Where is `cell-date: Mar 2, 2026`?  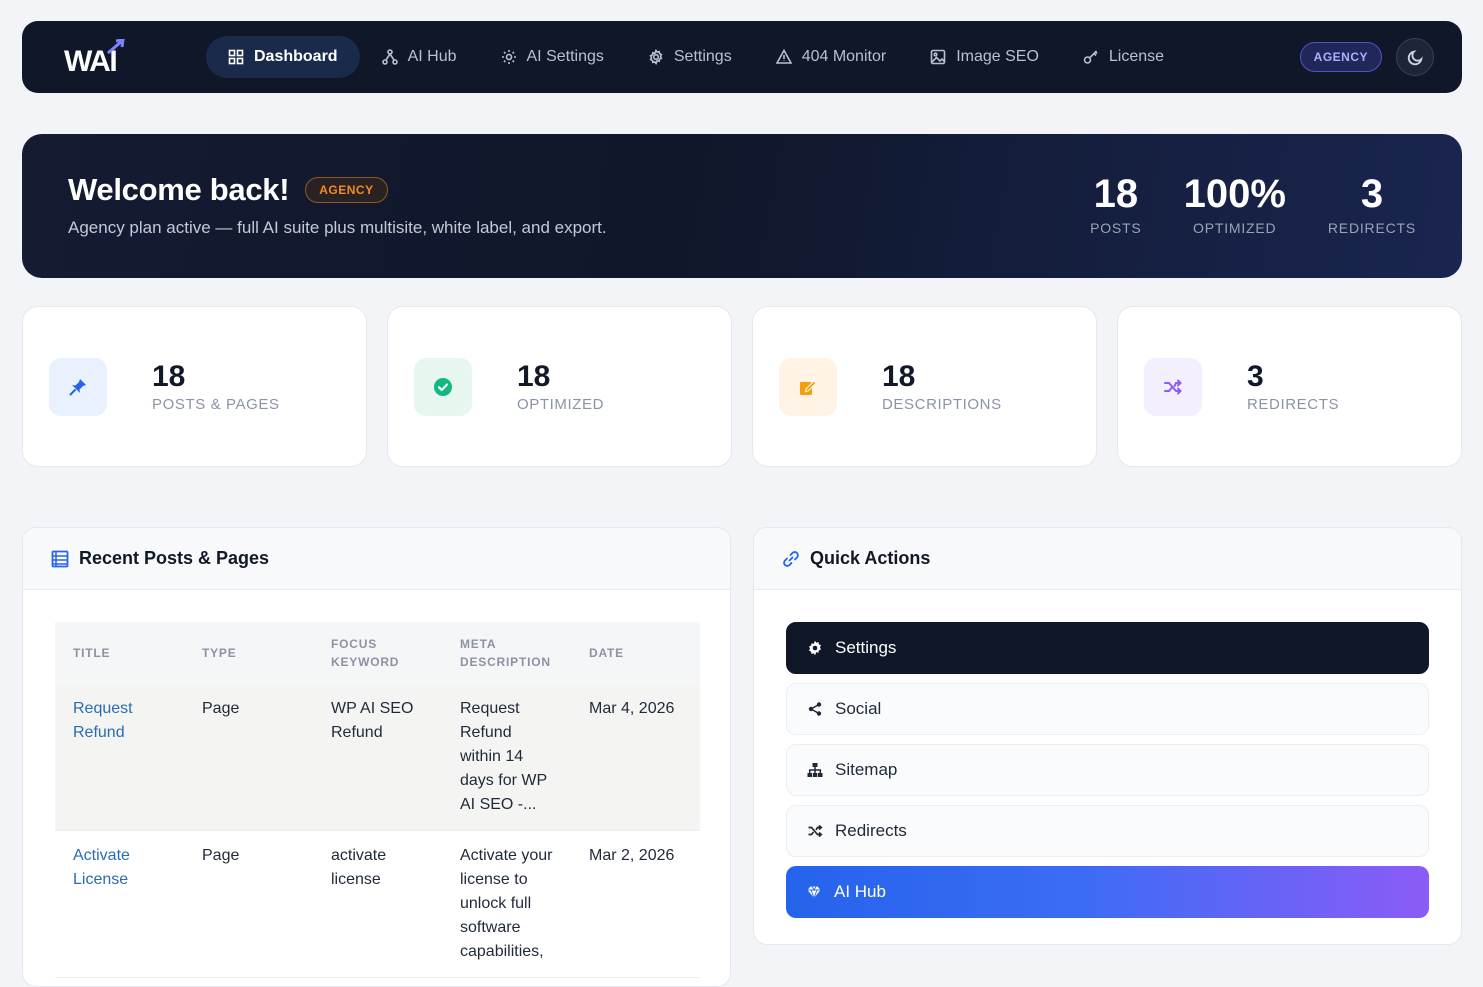
cell-date: Mar 2, 2026 is located at coordinates (635, 904).